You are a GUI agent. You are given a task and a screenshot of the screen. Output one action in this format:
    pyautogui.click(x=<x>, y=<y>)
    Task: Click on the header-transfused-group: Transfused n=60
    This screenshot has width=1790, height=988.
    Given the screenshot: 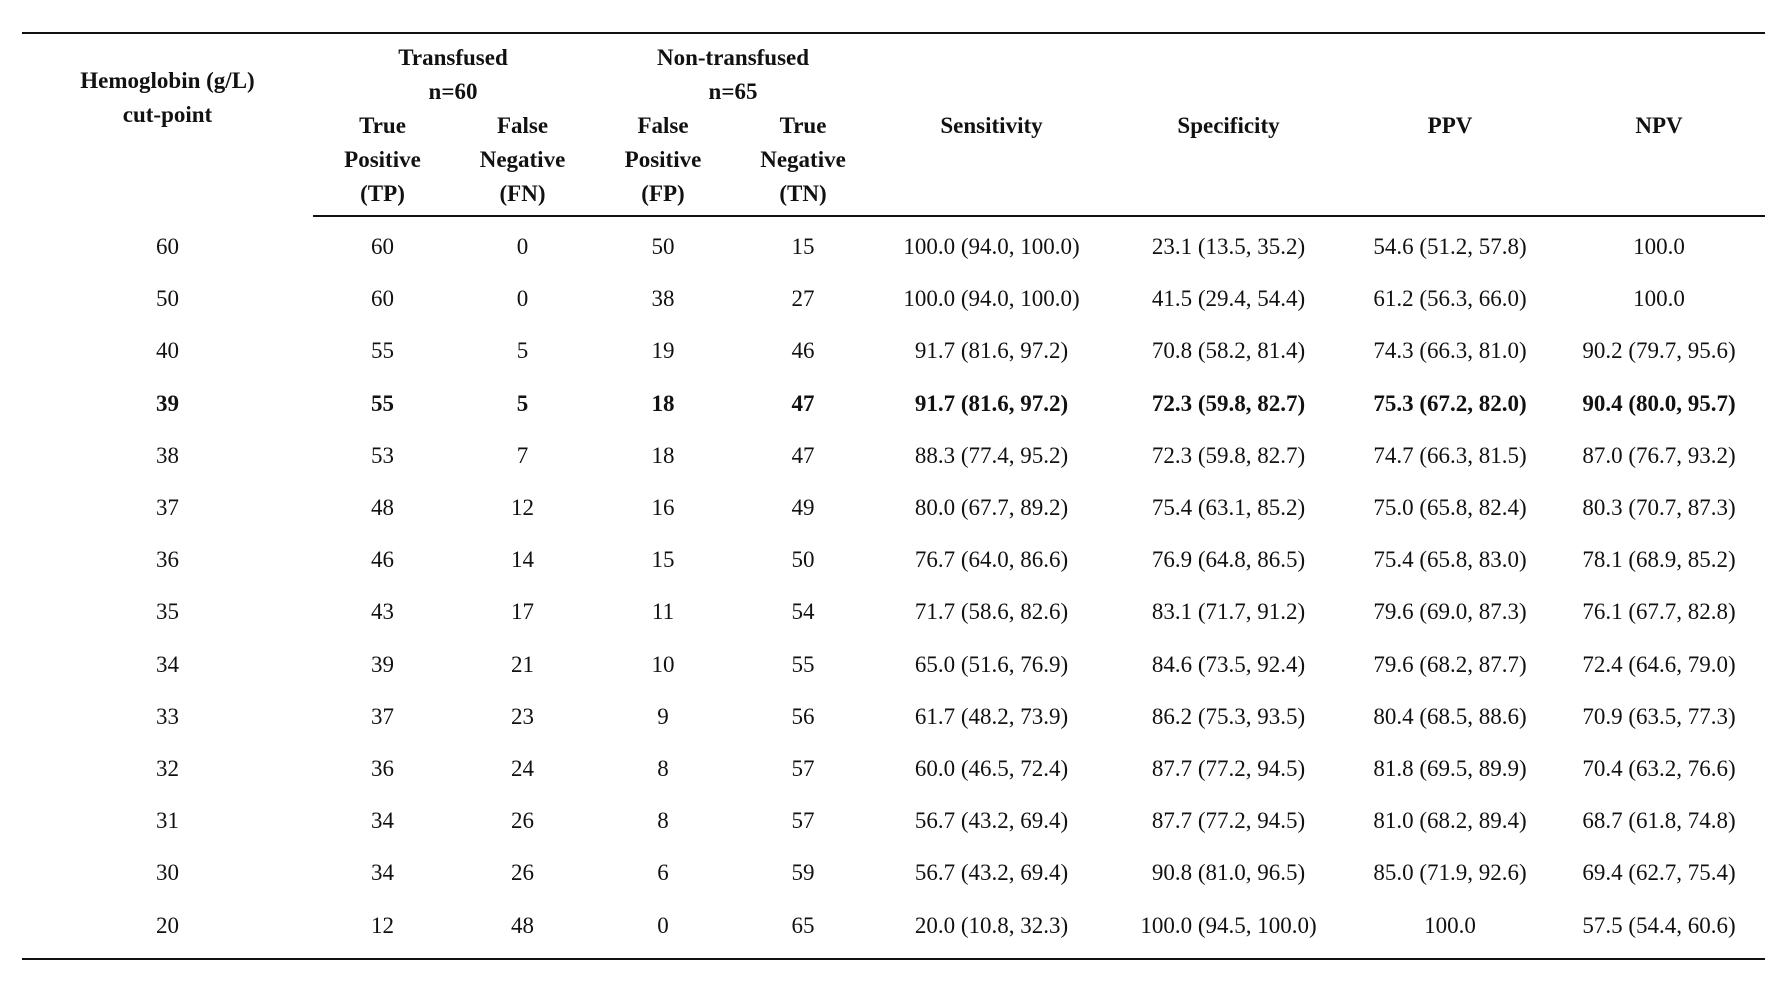 What is the action you would take?
    pyautogui.click(x=453, y=70)
    